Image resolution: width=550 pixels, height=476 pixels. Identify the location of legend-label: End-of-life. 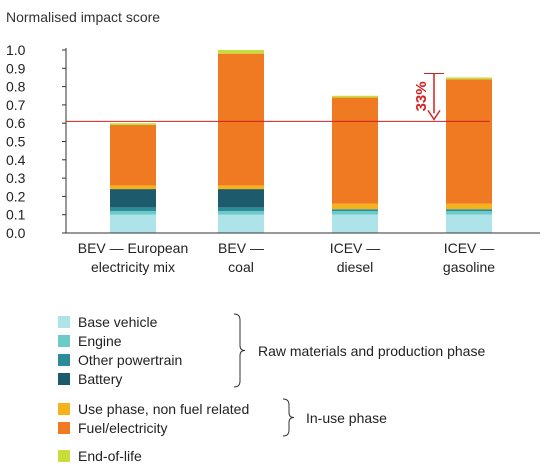
(110, 456).